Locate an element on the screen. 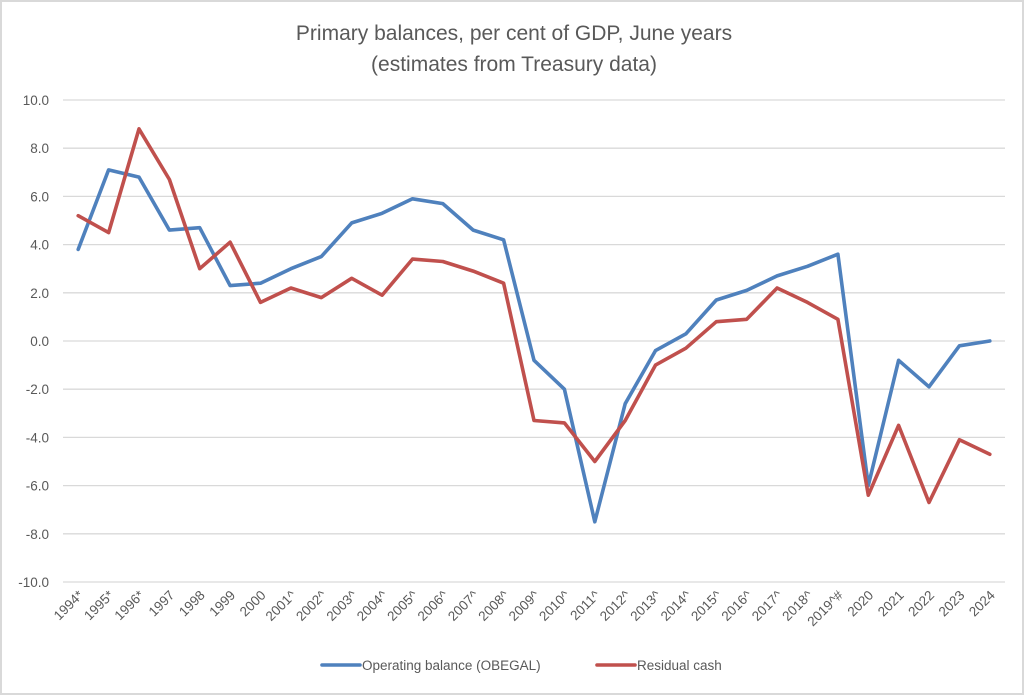 The width and height of the screenshot is (1024, 697). x-tick-label: 2005^ is located at coordinates (402, 605).